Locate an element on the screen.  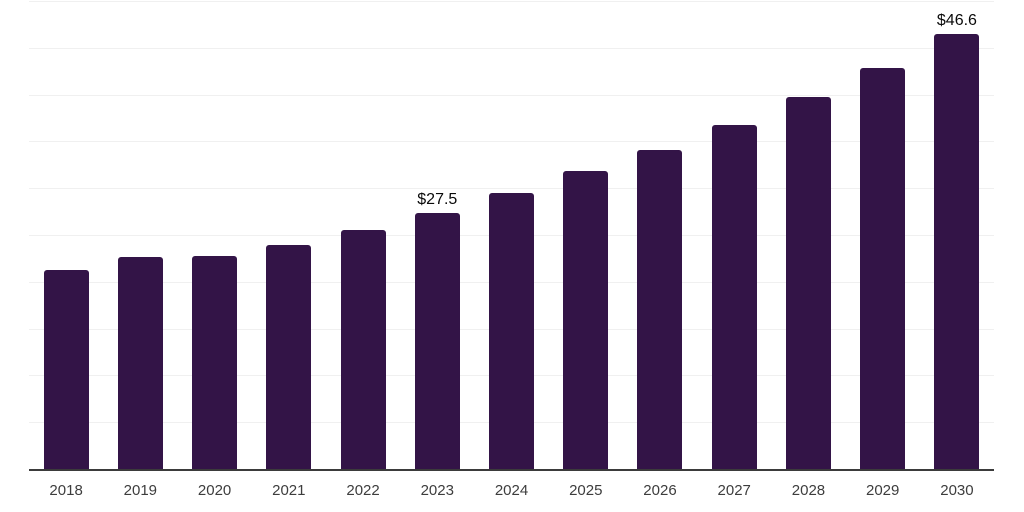
x-tick-label-2020: 2020 is located at coordinates (214, 490).